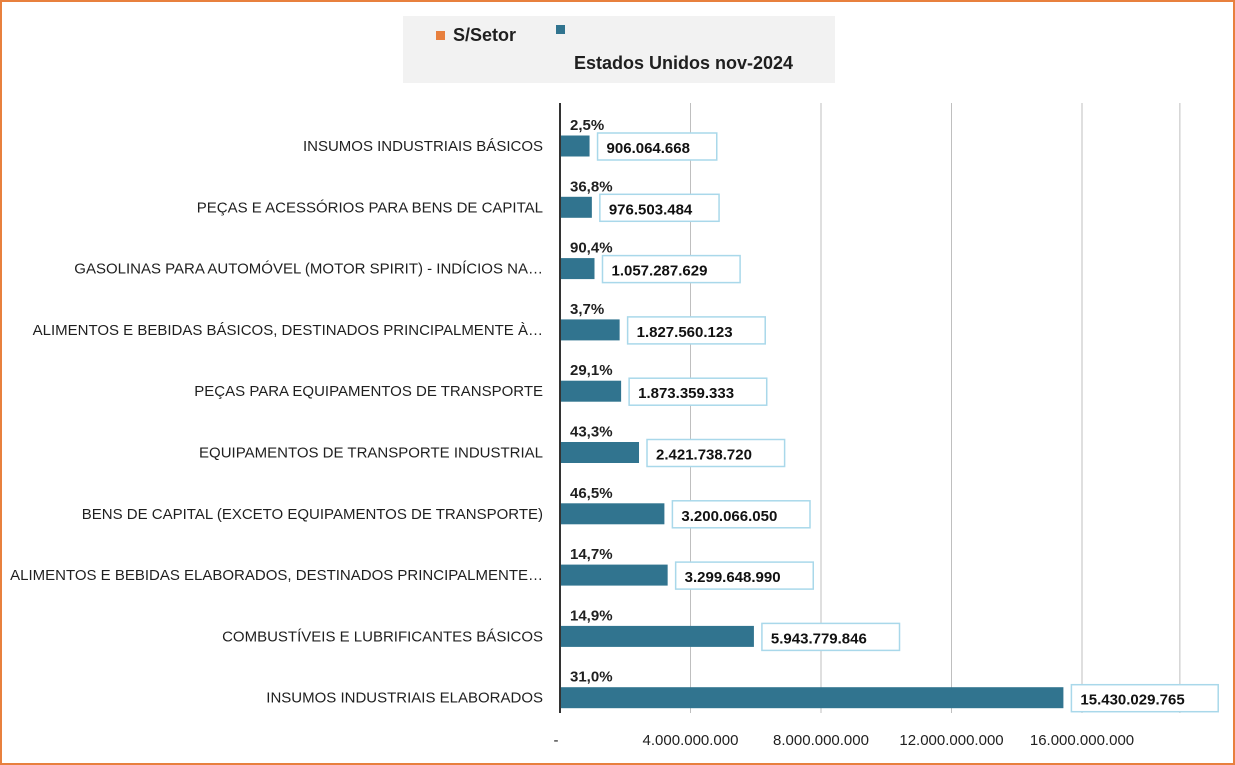 The width and height of the screenshot is (1235, 765). What do you see at coordinates (591, 493) in the screenshot?
I see `share-label: 46,5%` at bounding box center [591, 493].